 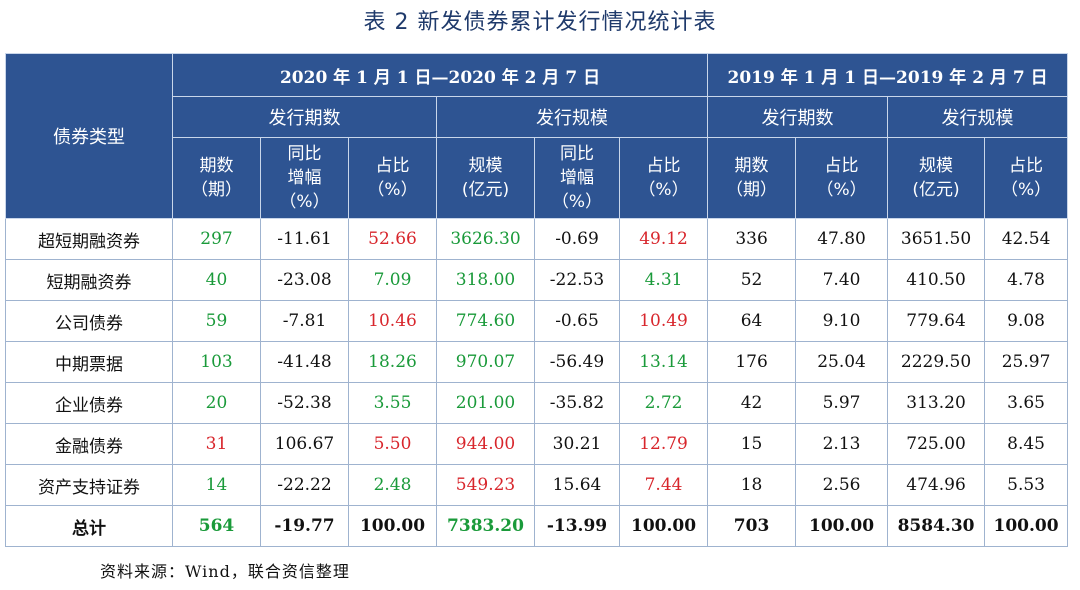 I want to click on row-name: 短期融资券, so click(x=89, y=280).